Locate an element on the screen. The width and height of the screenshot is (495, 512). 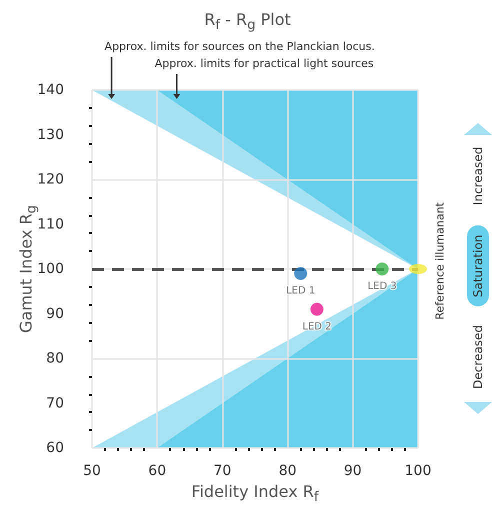
x-tick-label: 90 is located at coordinates (353, 471).